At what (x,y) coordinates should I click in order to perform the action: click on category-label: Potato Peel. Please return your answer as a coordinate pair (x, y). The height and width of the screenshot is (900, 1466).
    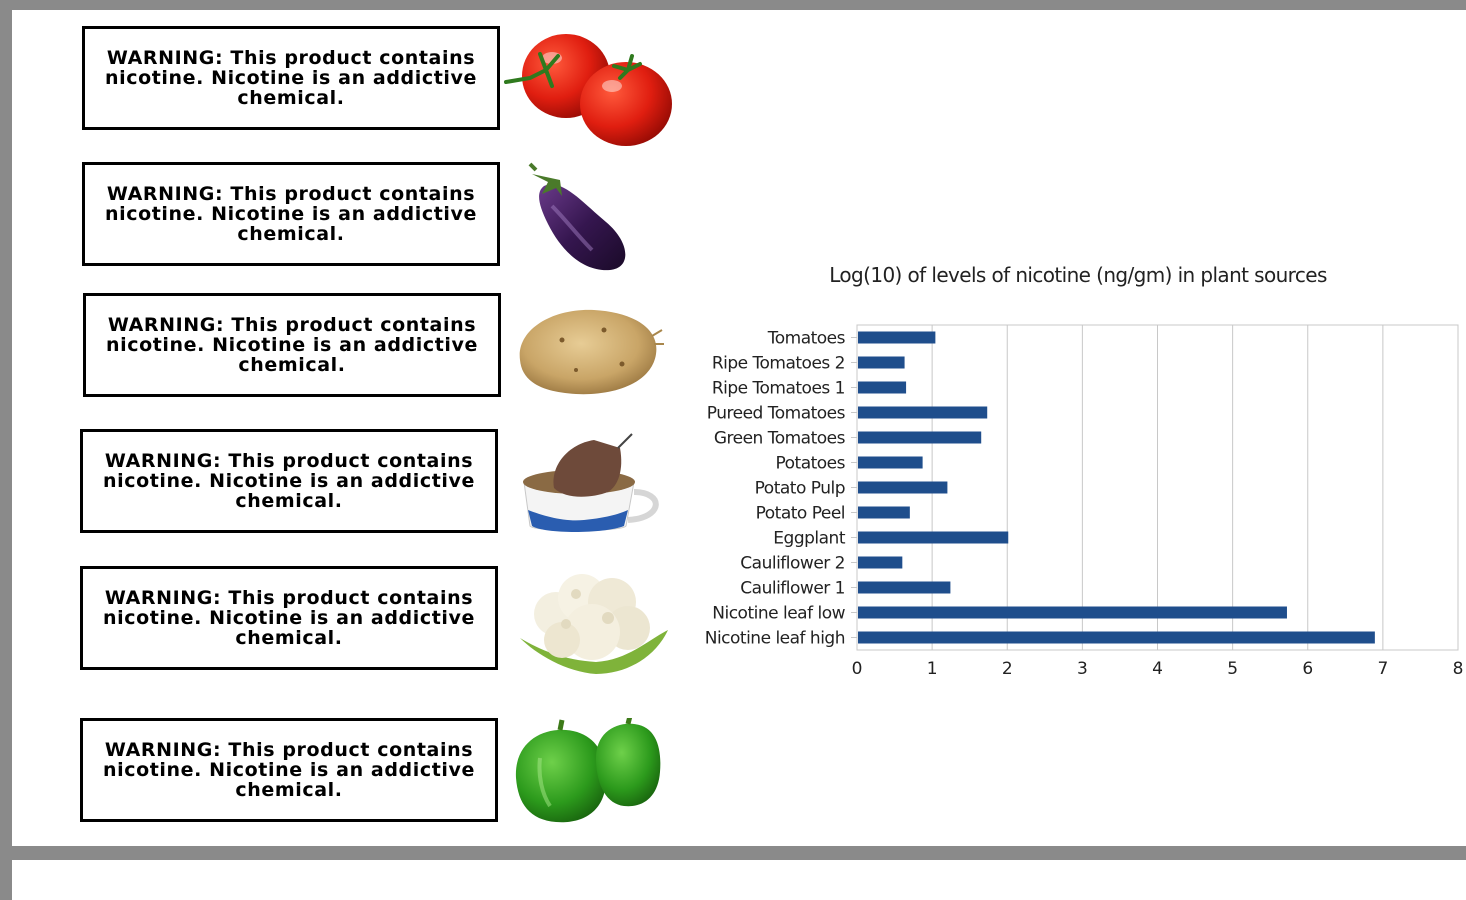
    Looking at the image, I should click on (800, 514).